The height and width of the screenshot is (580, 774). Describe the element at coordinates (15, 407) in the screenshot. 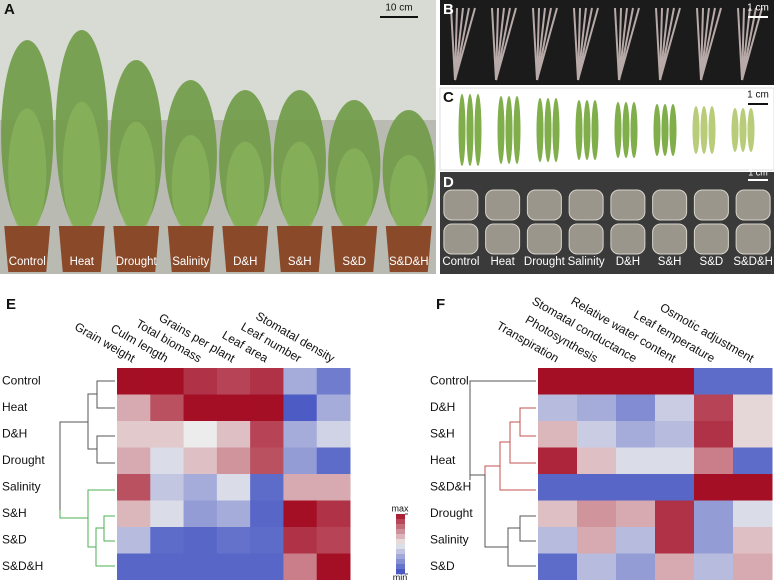

I see `row-label: Heat` at that location.